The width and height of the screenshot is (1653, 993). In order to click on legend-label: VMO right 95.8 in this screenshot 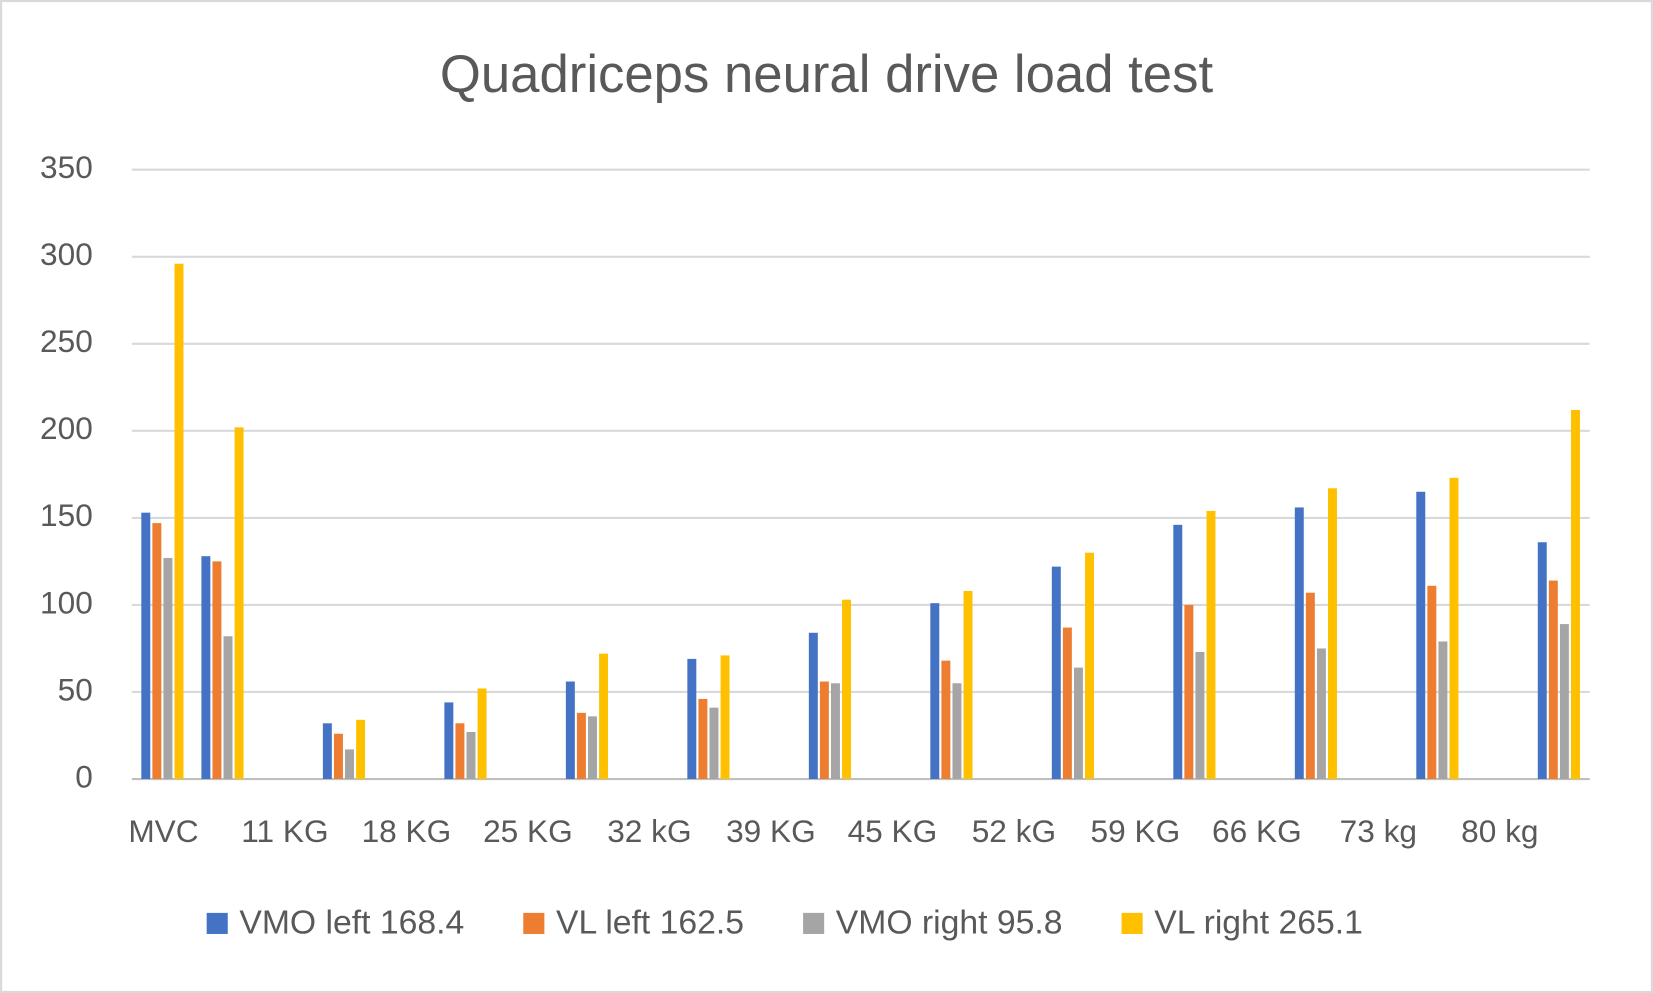, I will do `click(949, 922)`.